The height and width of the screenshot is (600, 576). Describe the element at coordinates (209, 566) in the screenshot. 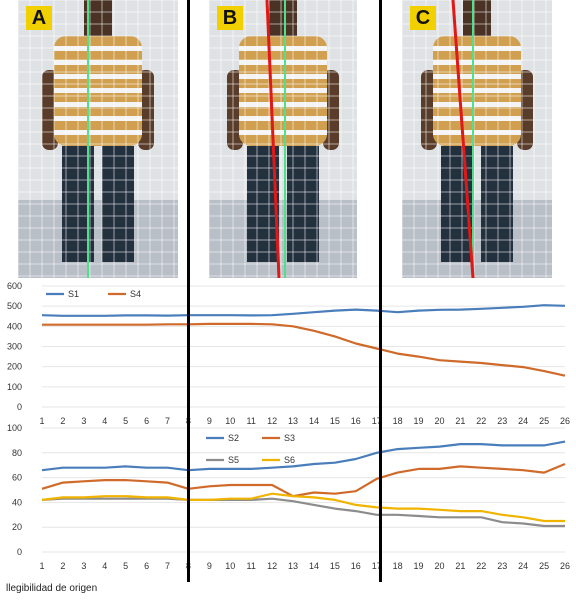

I see `x-tick-label: 9` at that location.